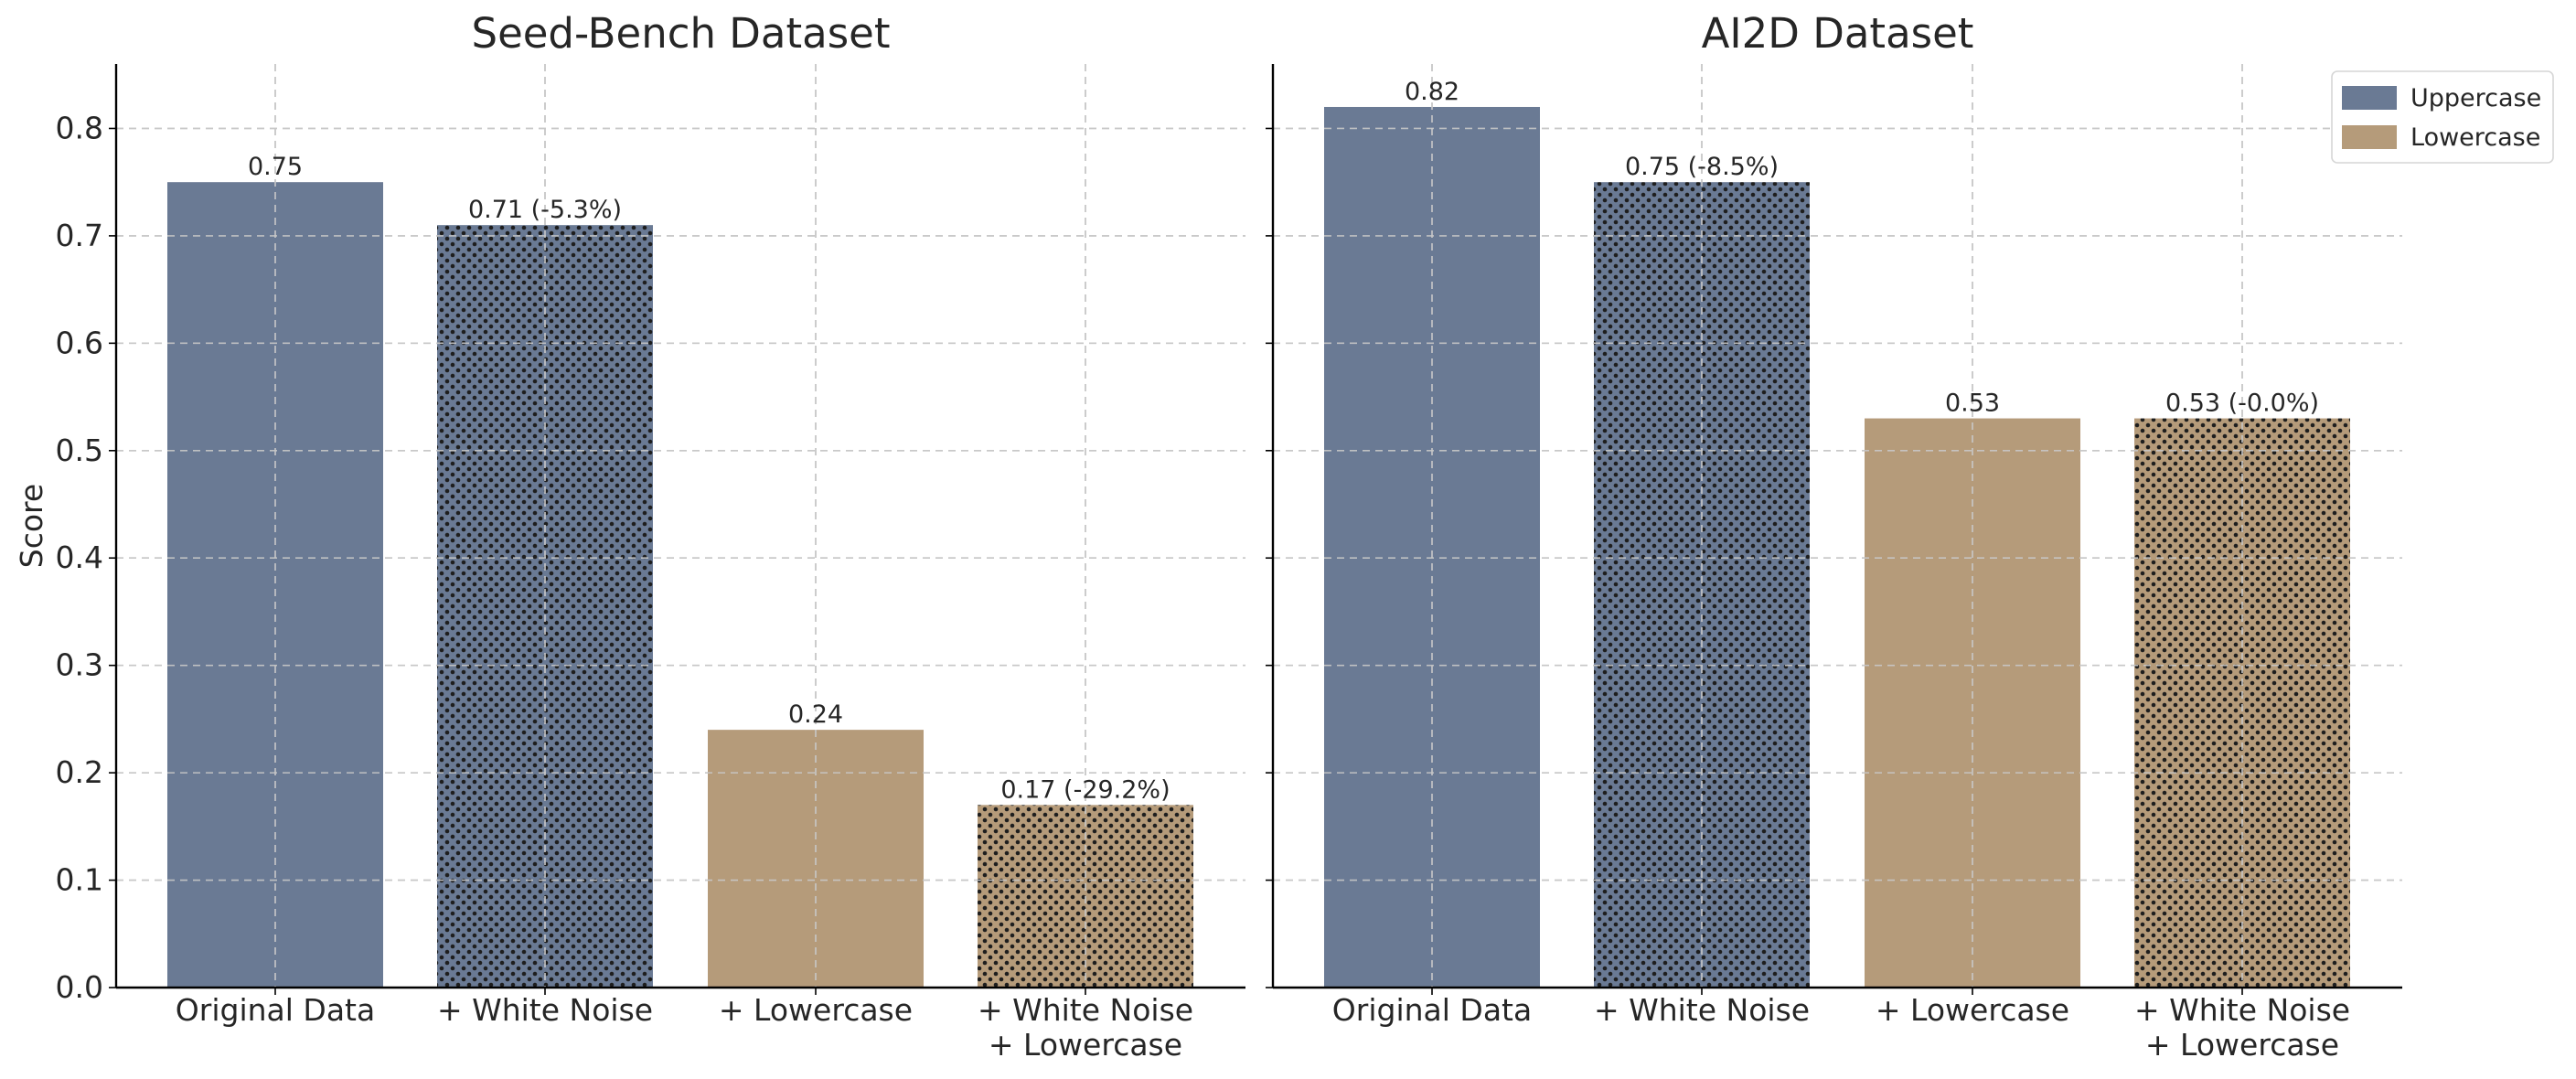 Image resolution: width=2576 pixels, height=1079 pixels. What do you see at coordinates (79, 987) in the screenshot?
I see `y-tick-label: 0.0` at bounding box center [79, 987].